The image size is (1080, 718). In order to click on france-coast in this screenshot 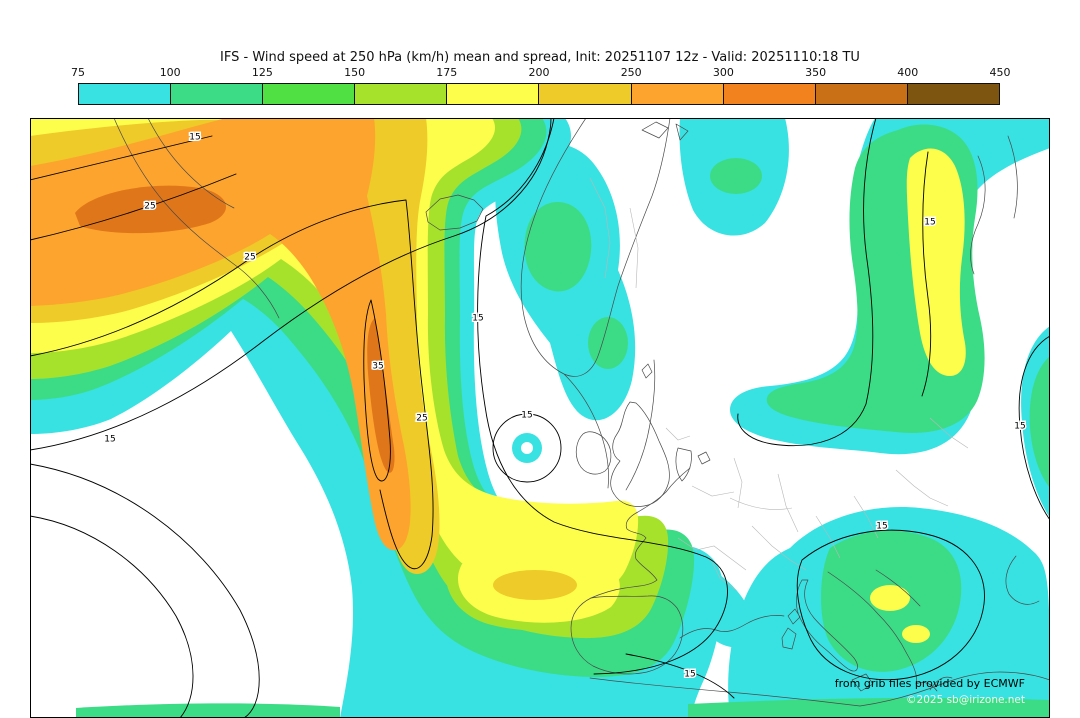, I will do `click(640, 533)`.